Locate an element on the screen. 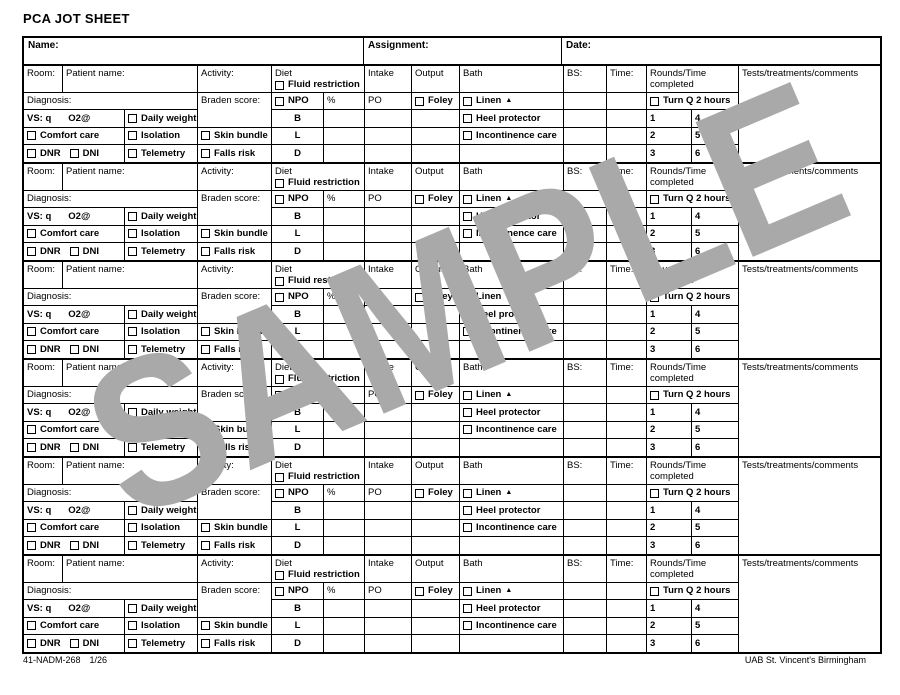 The image size is (900, 695). foley-label: Foley is located at coordinates (440, 591).